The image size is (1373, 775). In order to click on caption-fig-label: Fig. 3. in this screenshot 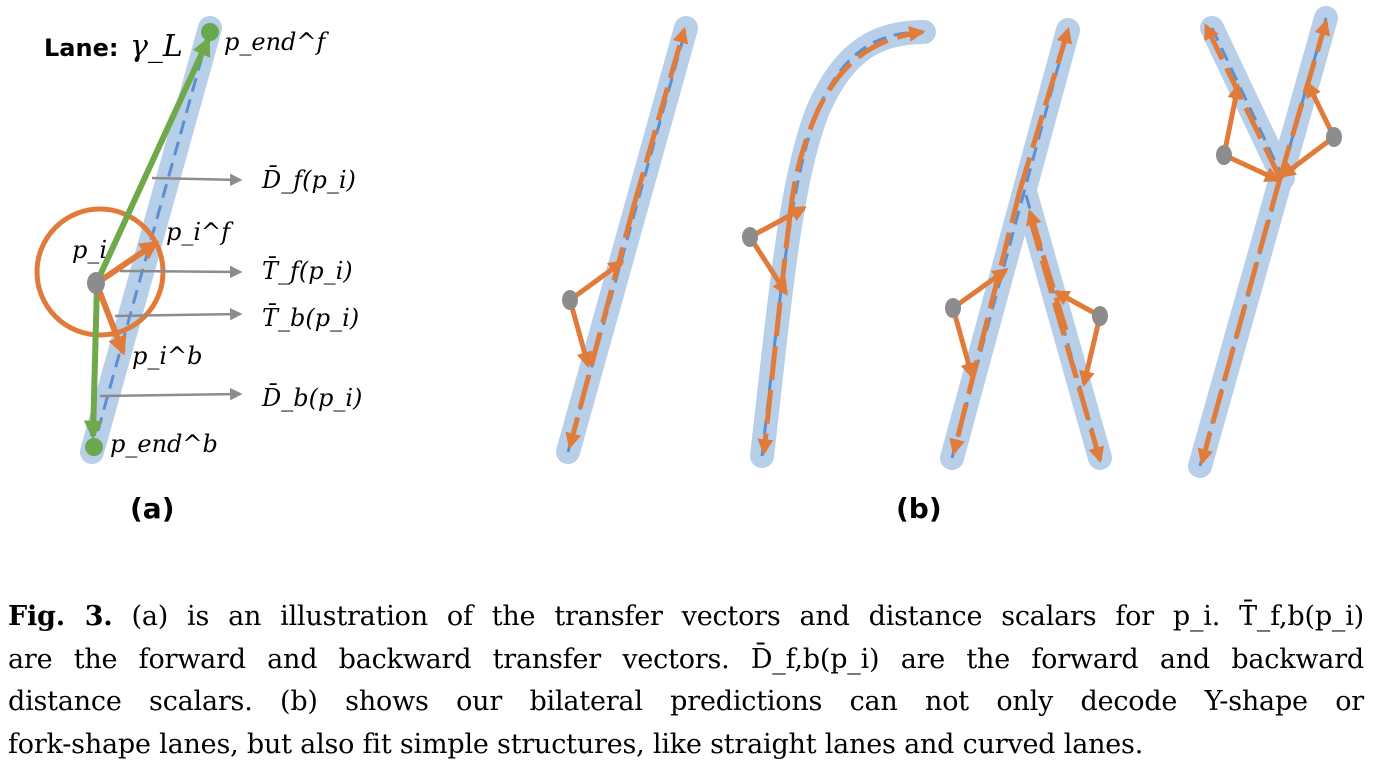, I will do `click(60, 616)`.